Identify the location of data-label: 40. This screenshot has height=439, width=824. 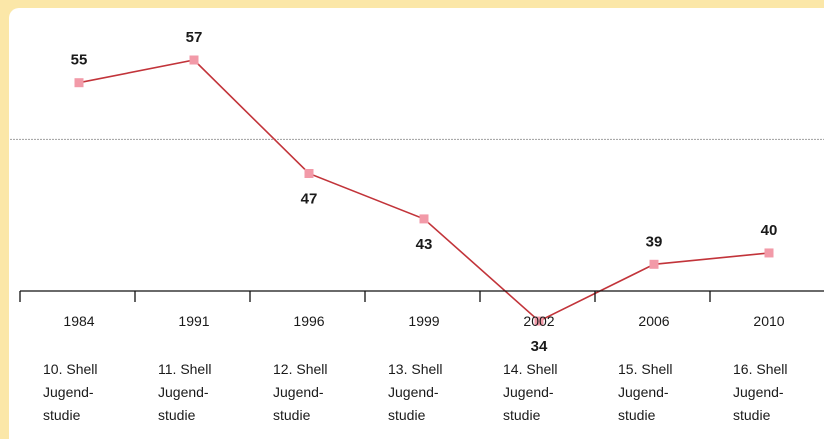
(769, 230).